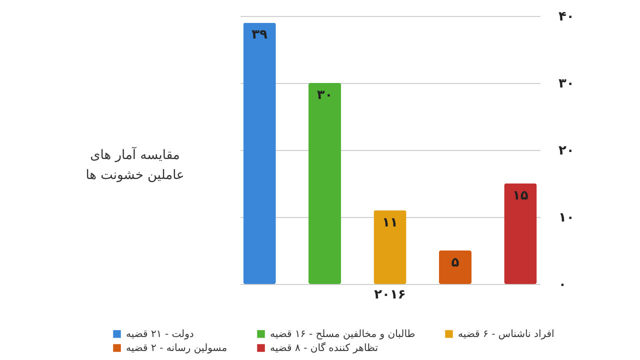  Describe the element at coordinates (566, 17) in the screenshot. I see `y-tick-label: ۴۰` at that location.